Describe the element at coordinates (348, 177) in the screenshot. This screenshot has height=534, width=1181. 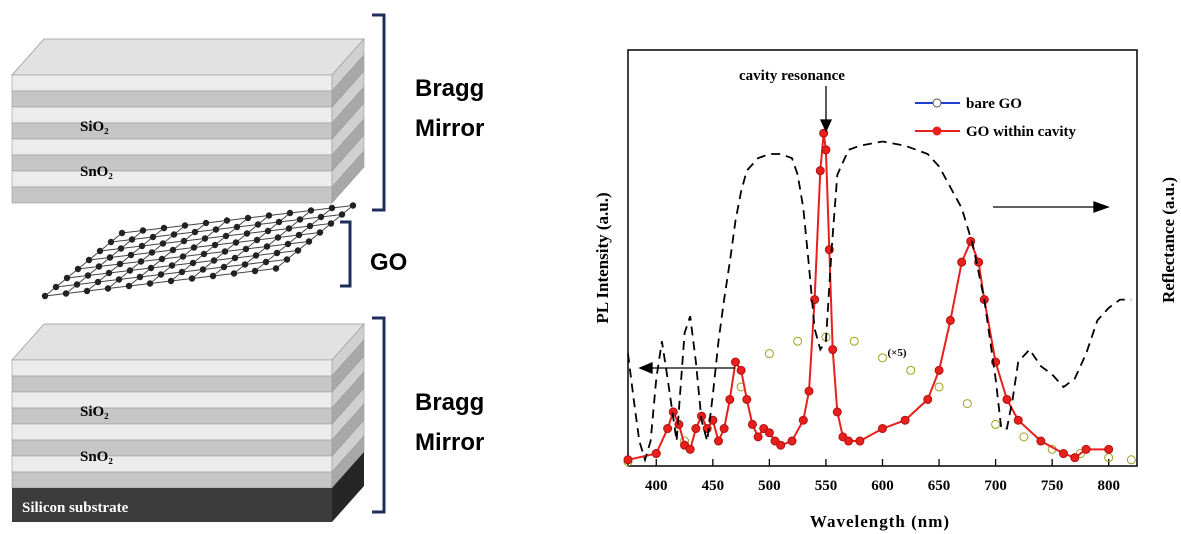
I see `layer-side` at that location.